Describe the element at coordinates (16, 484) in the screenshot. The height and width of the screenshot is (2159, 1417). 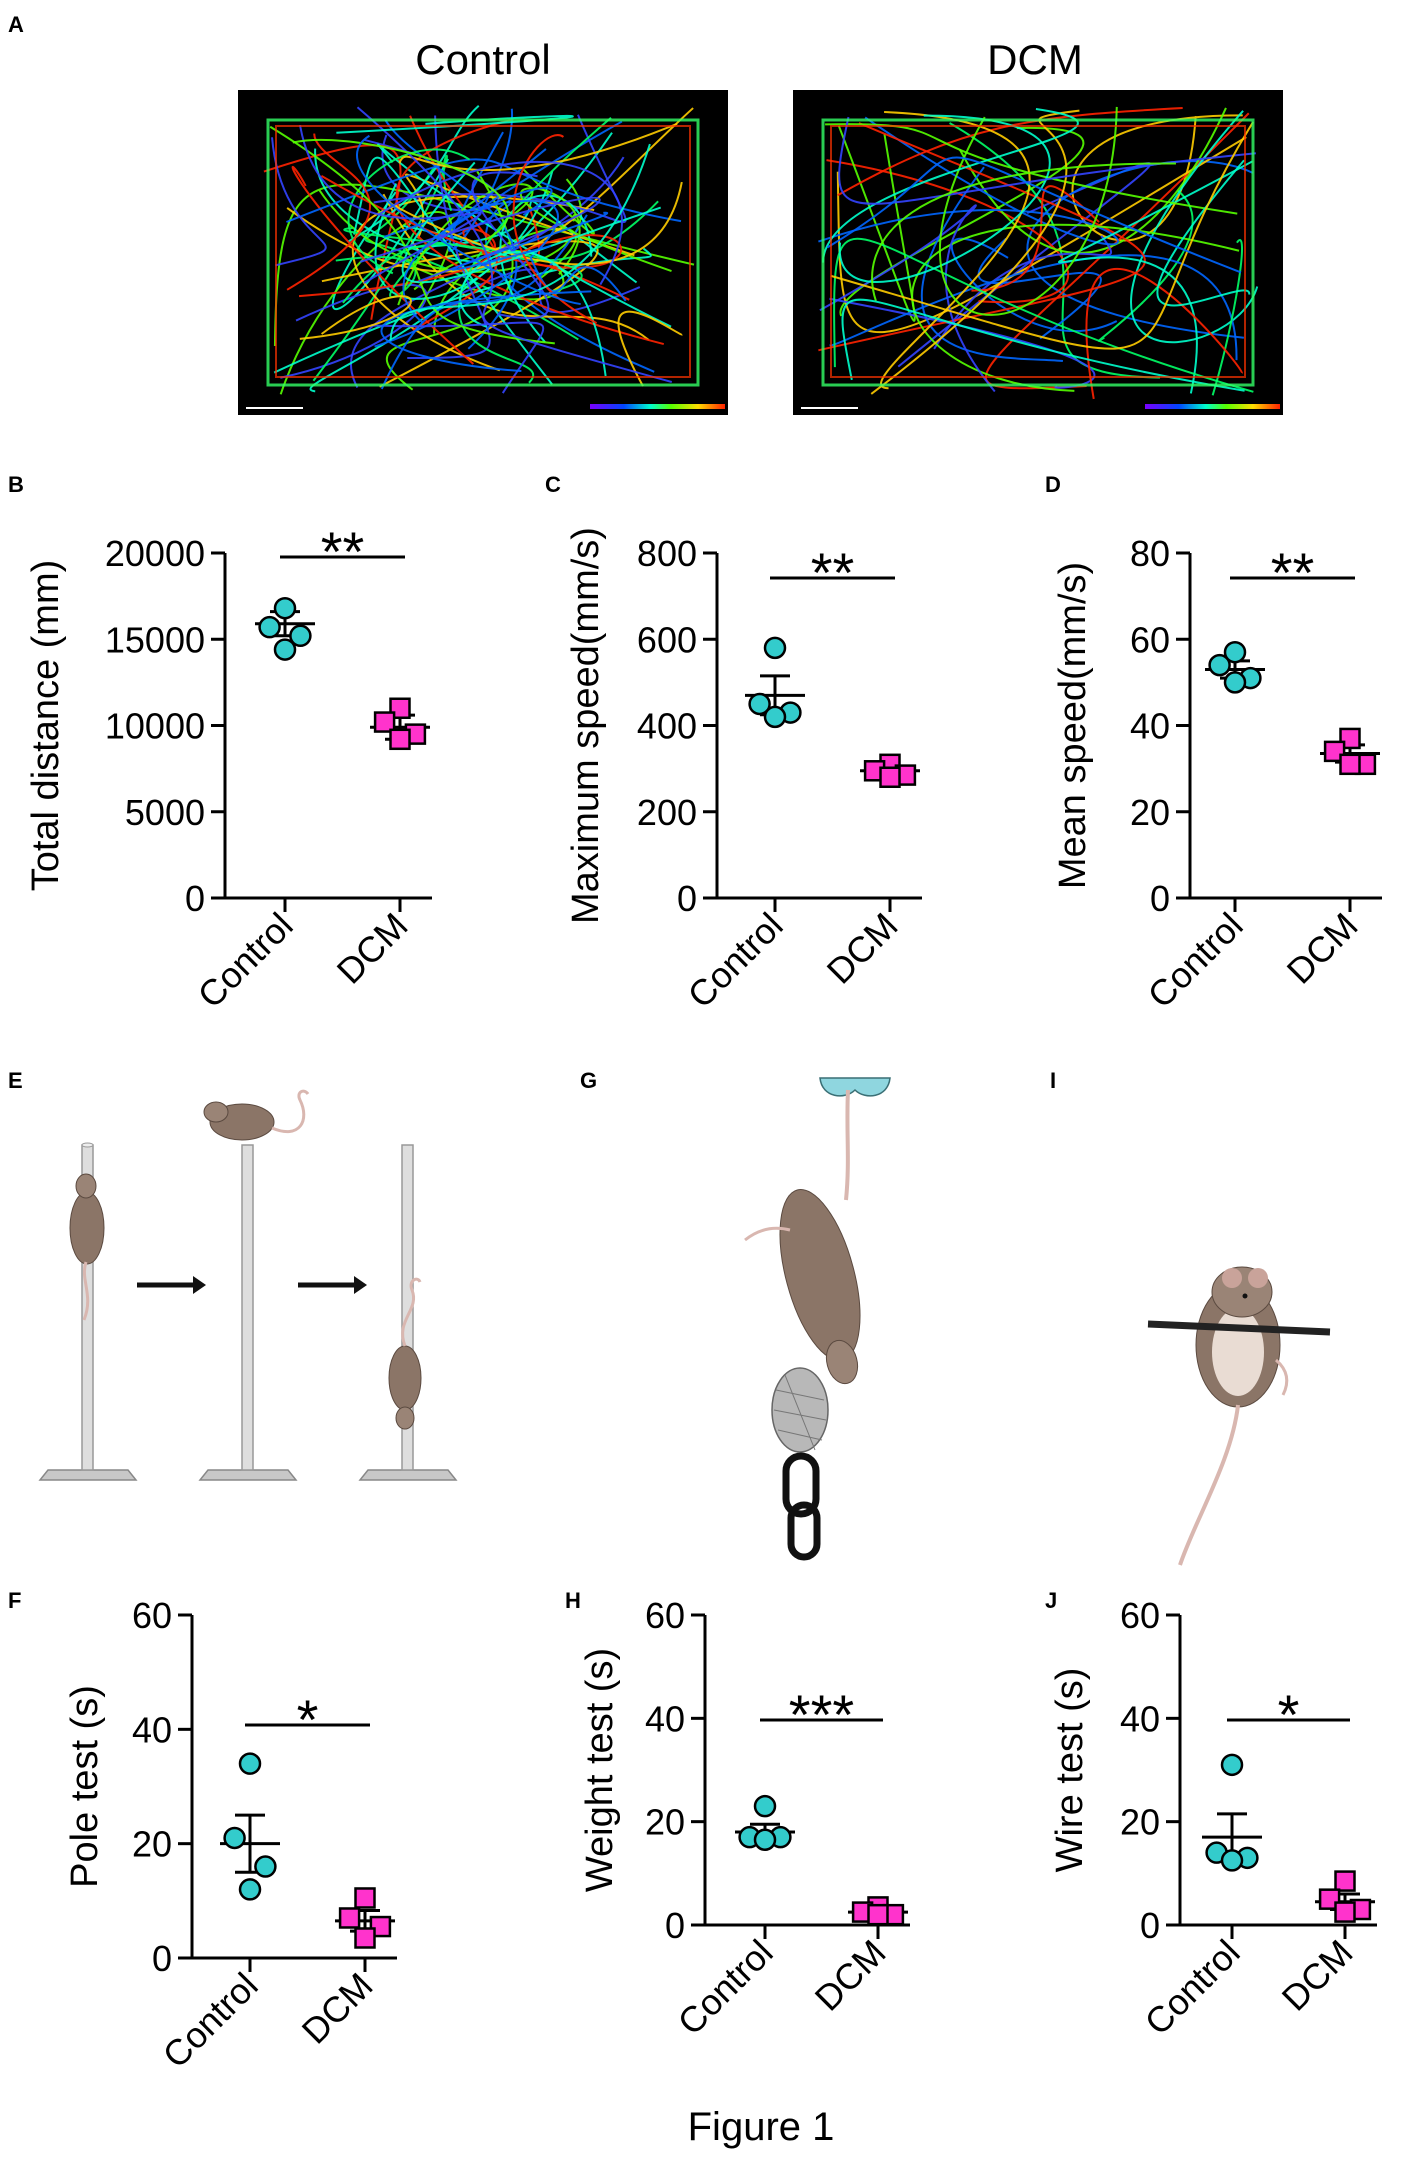
I see `panel-letter-b: B` at that location.